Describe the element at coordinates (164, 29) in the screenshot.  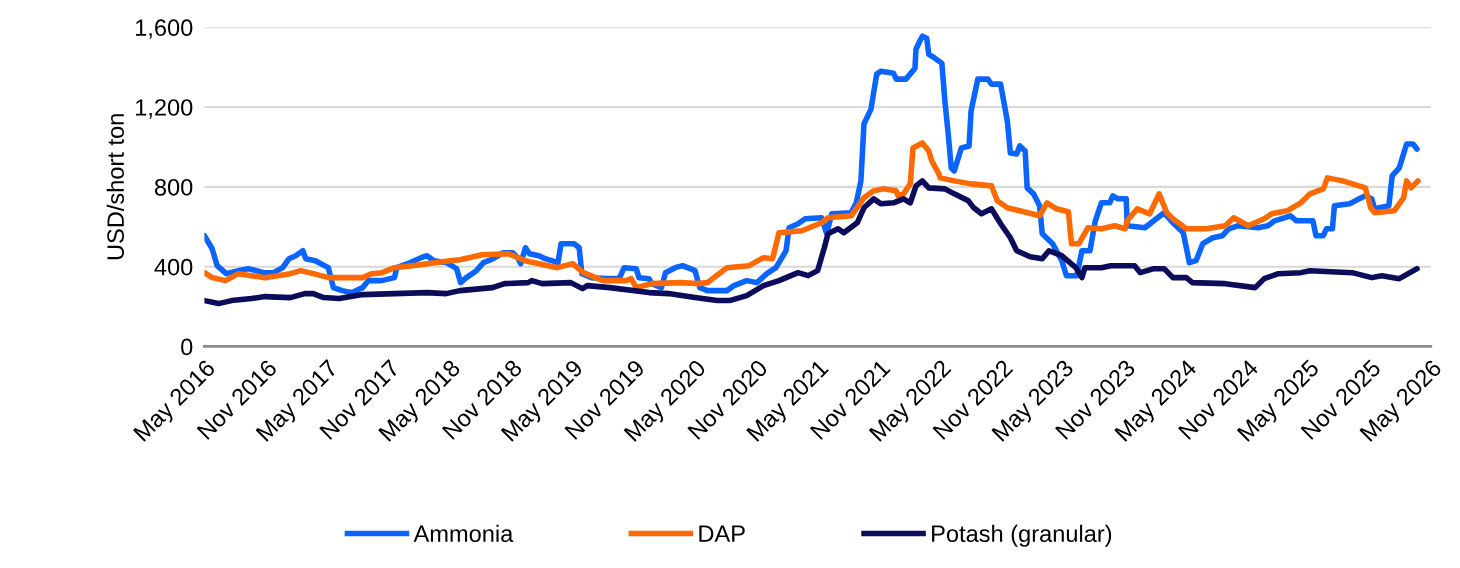
I see `y-tick-label: 1,600` at that location.